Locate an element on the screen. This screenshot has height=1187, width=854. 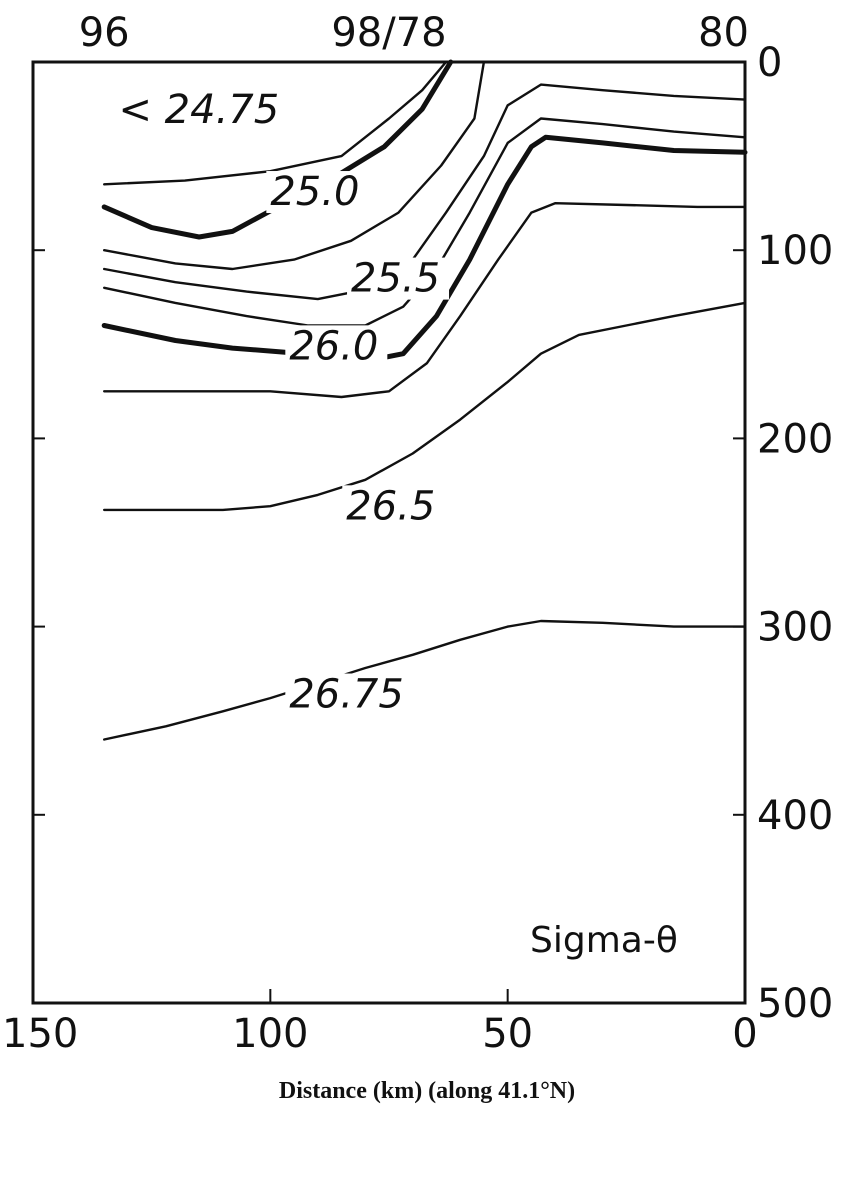
annotation-label: < 24.75 is located at coordinates (198, 110).